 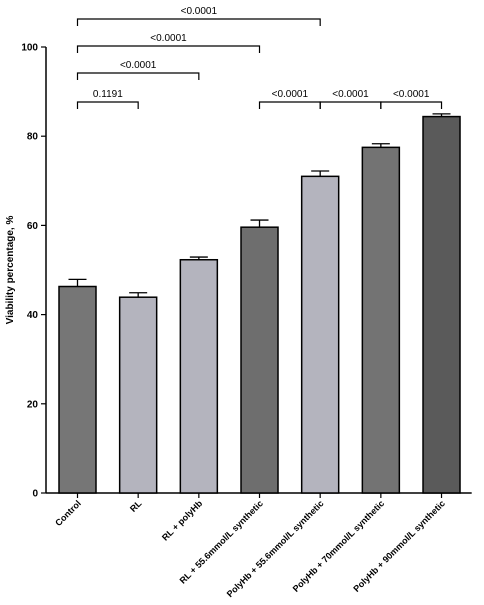 What do you see at coordinates (182, 520) in the screenshot?
I see `category-label: RL + polyHb` at bounding box center [182, 520].